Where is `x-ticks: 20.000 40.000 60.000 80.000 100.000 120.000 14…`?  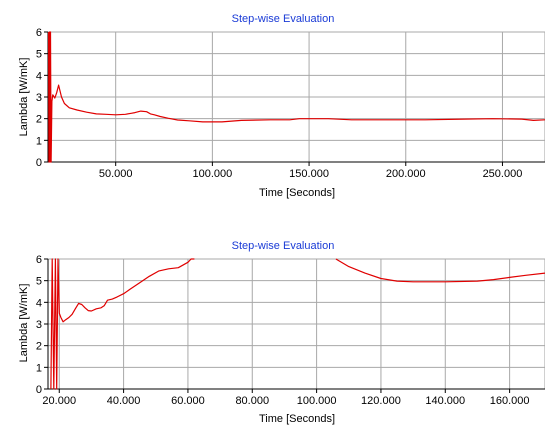
x-ticks: 20.000 40.000 60.000 80.000 100.000 120.000 14… is located at coordinates (285, 398).